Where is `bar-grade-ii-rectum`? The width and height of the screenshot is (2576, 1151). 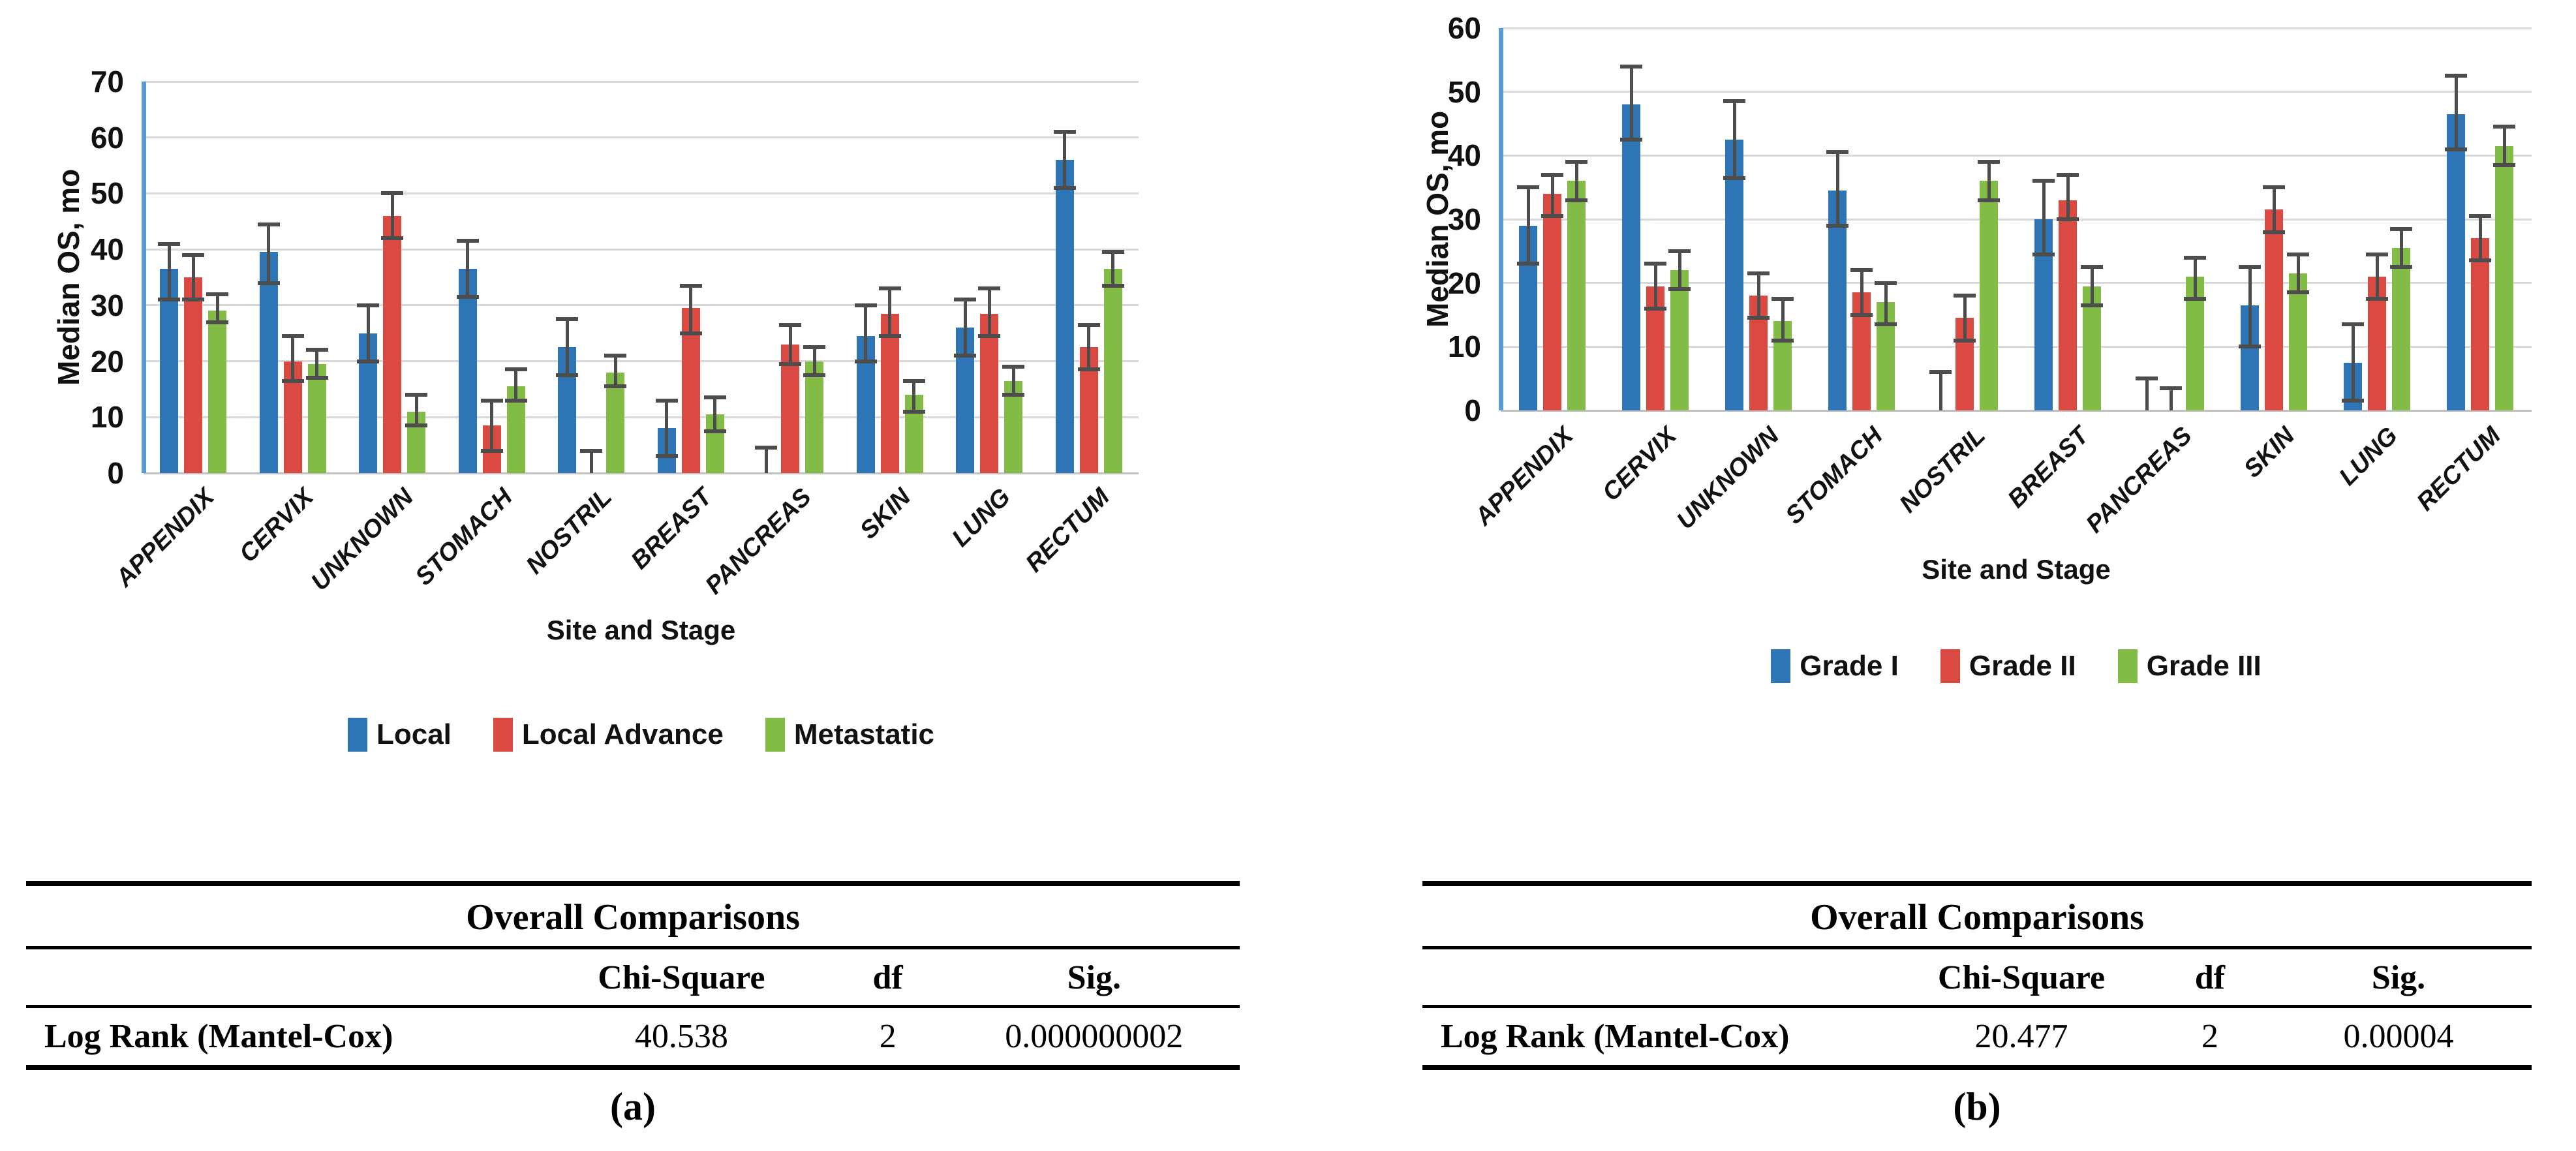
bar-grade-ii-rectum is located at coordinates (2480, 324).